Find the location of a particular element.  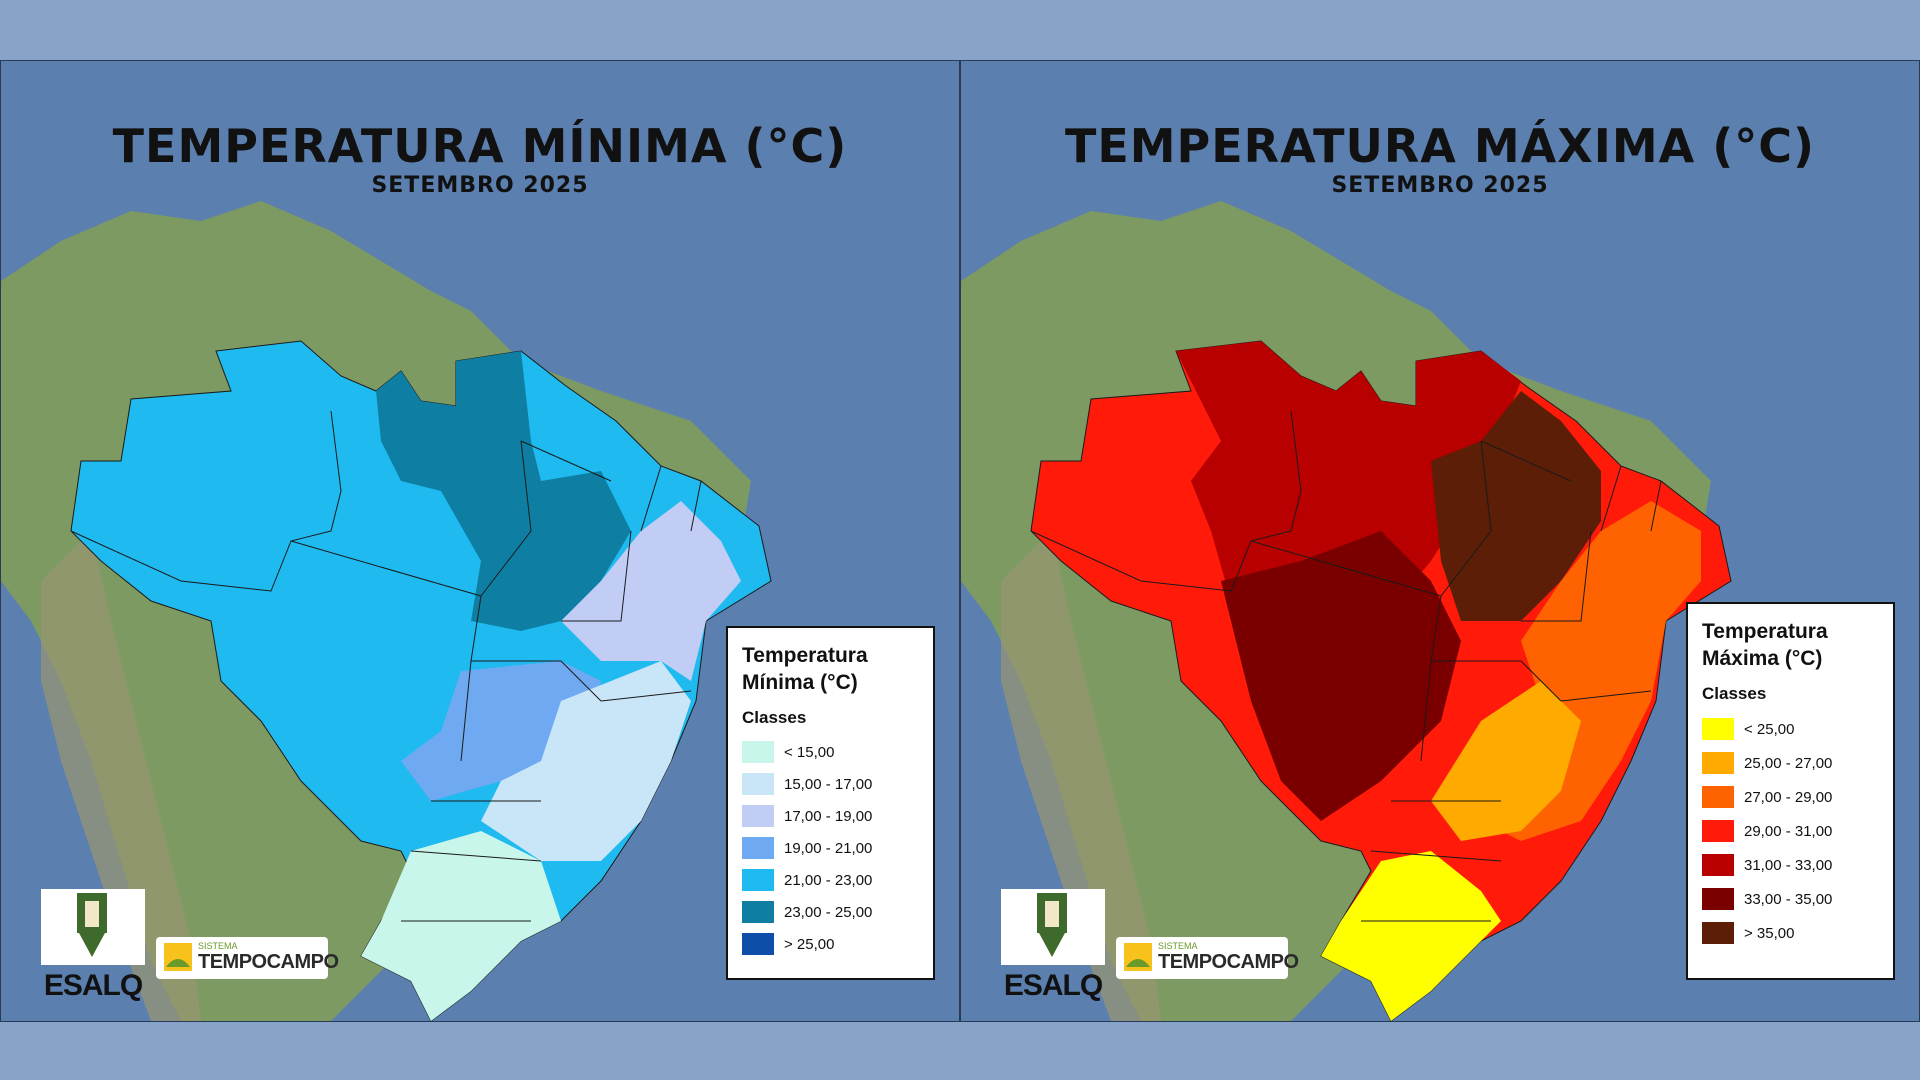

legend-item: 33,00 - 35,00 is located at coordinates (1790, 899).